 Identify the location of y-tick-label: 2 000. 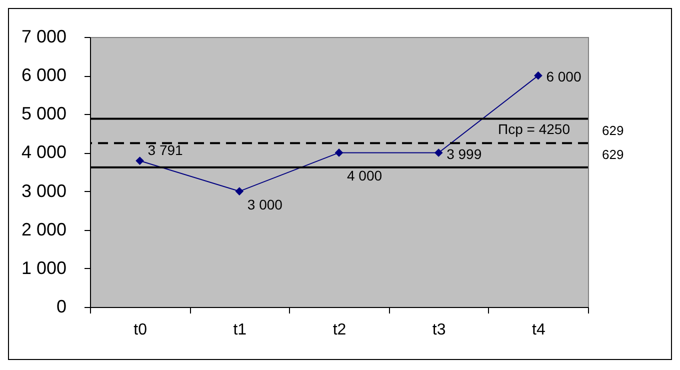
(43, 229).